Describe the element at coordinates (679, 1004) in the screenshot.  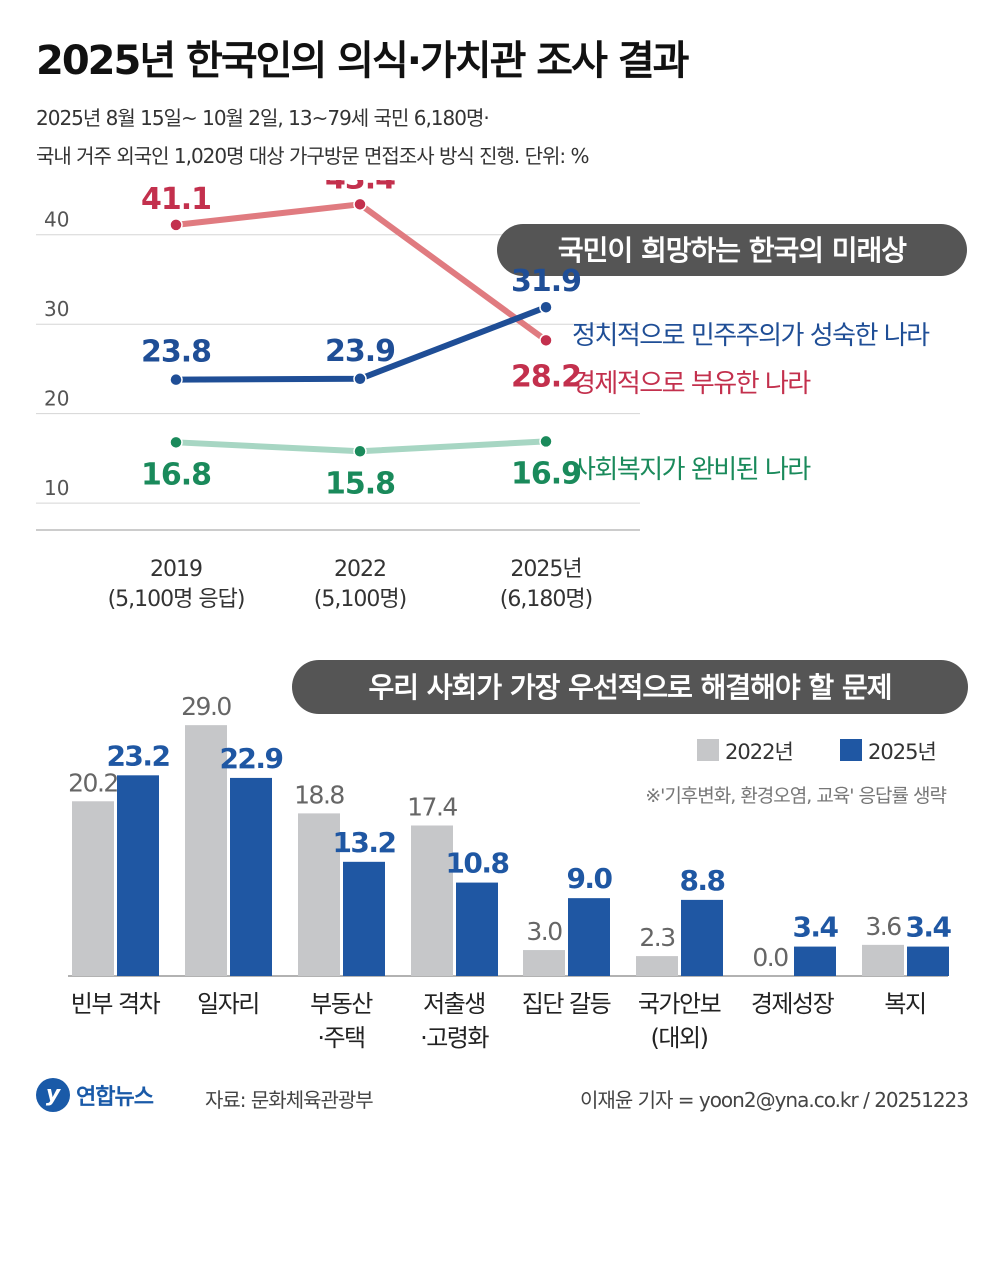
I see `category-label: 국가안보` at that location.